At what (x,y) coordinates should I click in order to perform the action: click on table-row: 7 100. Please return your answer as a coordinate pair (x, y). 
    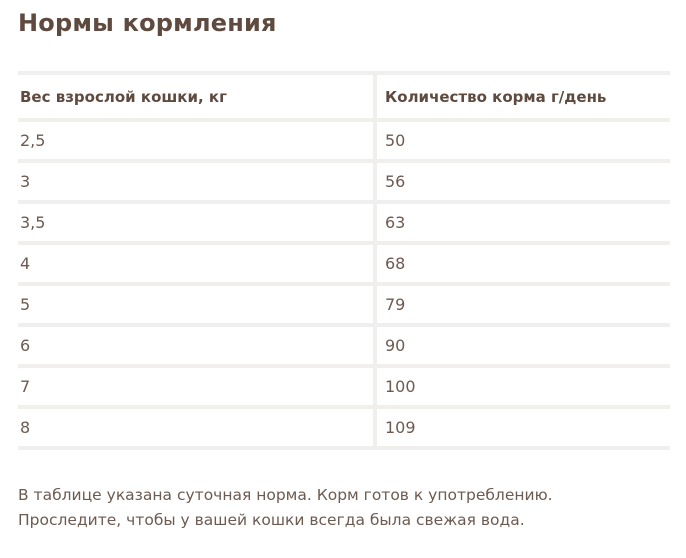
    Looking at the image, I should click on (344, 388).